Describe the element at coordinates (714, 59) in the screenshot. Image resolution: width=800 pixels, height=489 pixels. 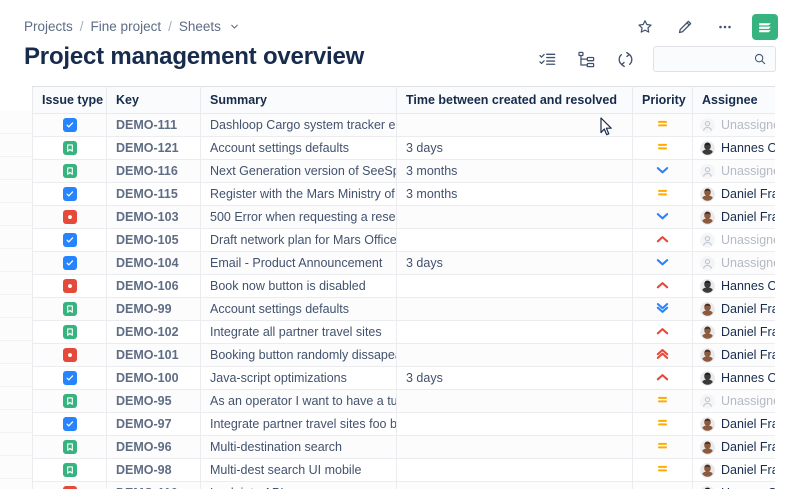
I see `search-box` at that location.